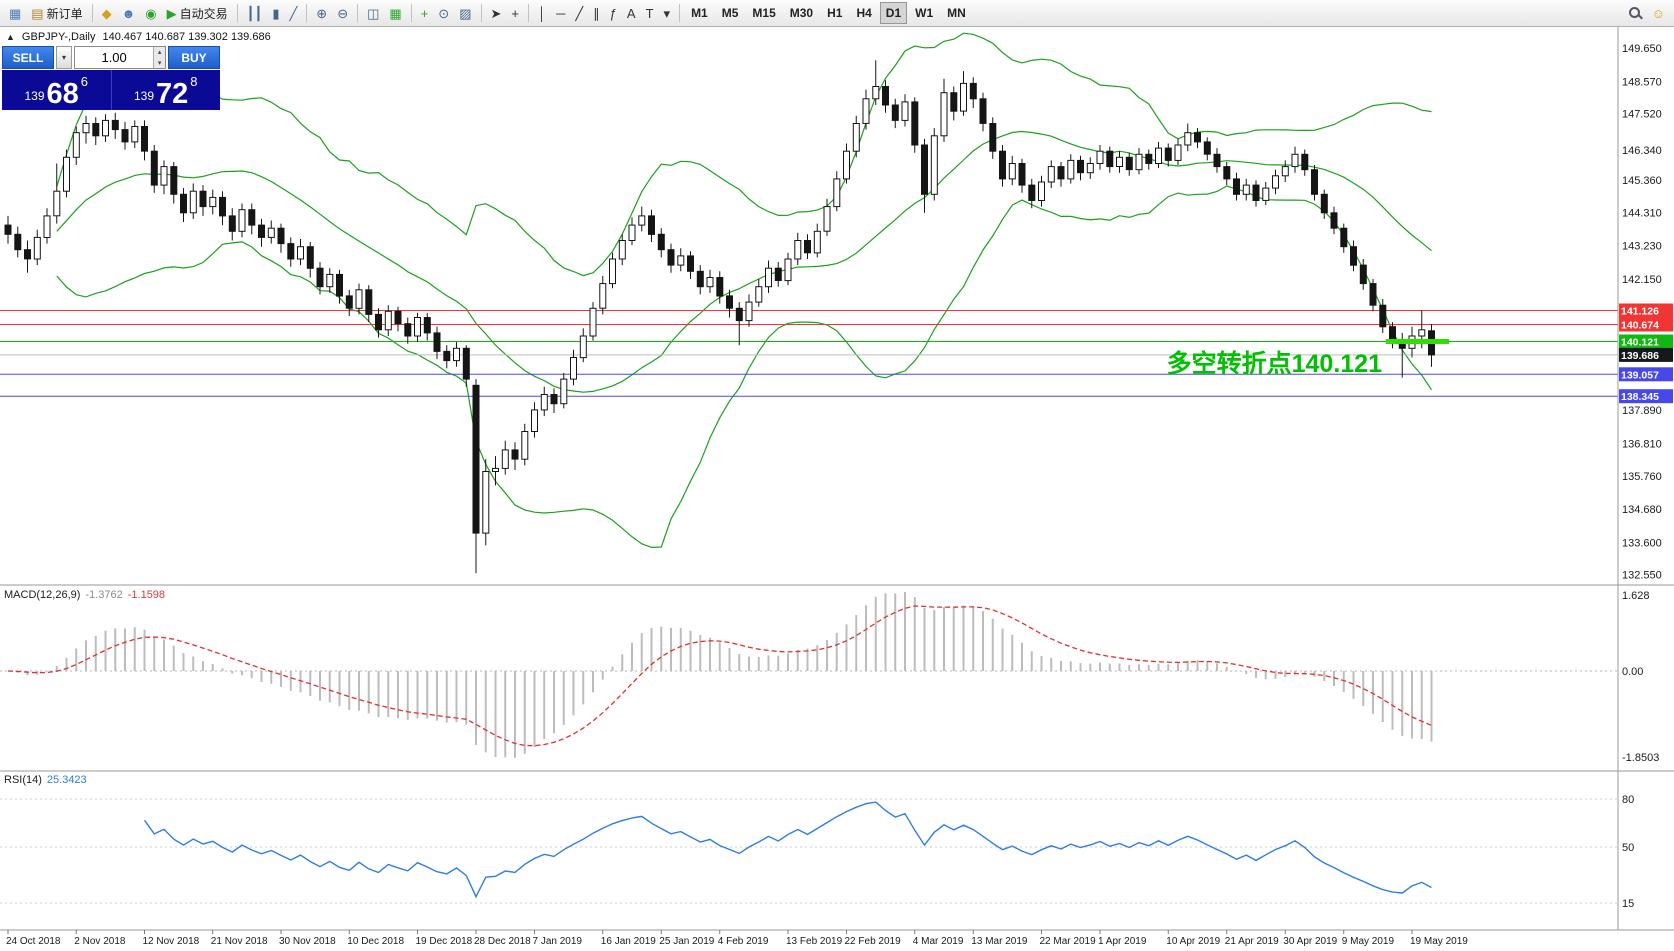  I want to click on data-window-button: ☻, so click(129, 13).